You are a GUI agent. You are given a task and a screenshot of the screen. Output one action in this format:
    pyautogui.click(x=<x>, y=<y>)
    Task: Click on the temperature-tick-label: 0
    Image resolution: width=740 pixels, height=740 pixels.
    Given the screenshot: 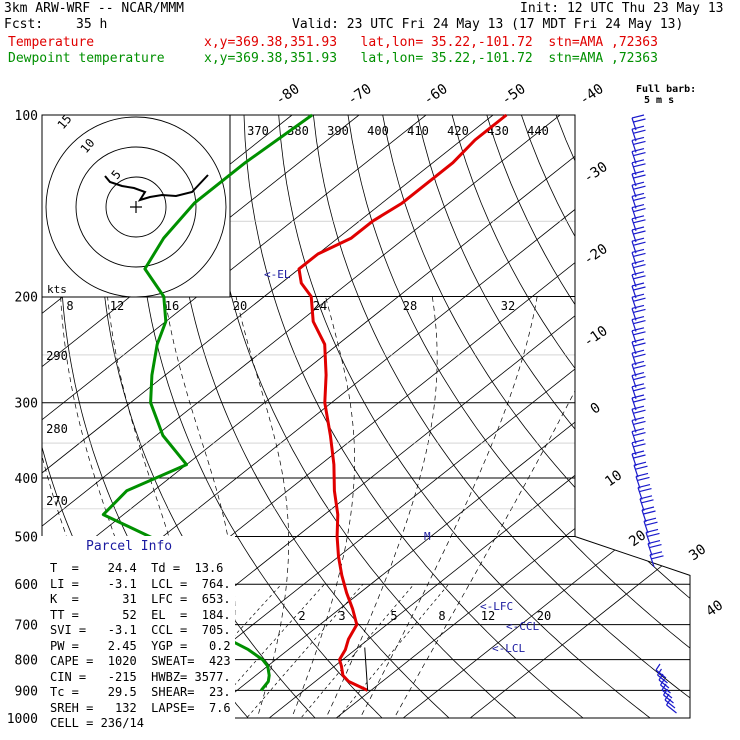 What is the action you would take?
    pyautogui.click(x=596, y=409)
    